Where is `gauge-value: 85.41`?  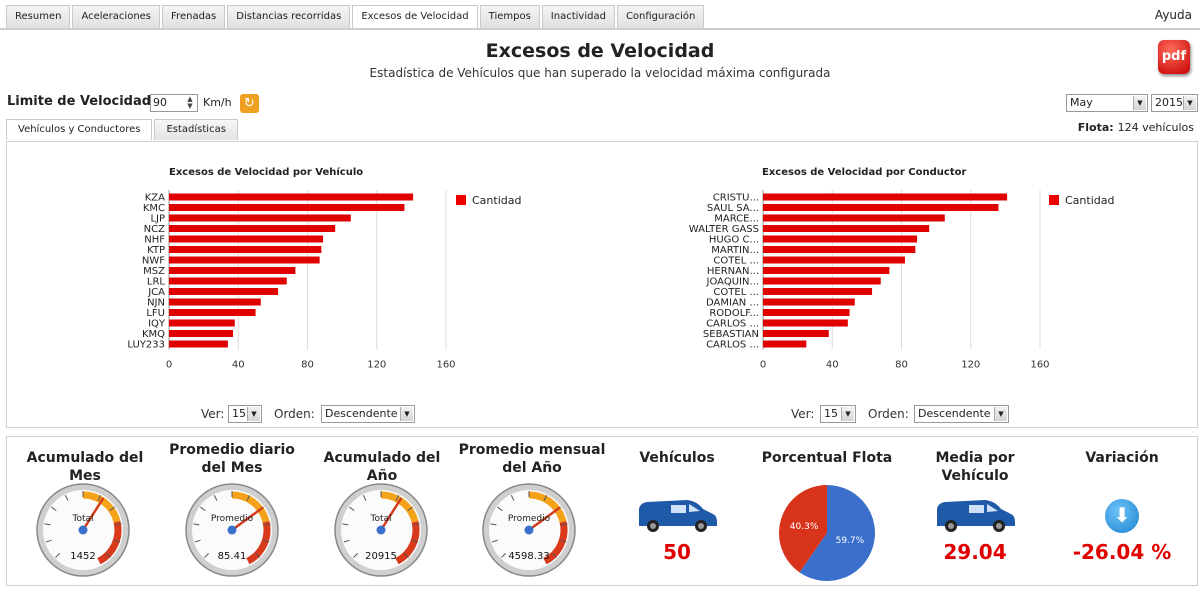
gauge-value: 85.41 is located at coordinates (232, 556).